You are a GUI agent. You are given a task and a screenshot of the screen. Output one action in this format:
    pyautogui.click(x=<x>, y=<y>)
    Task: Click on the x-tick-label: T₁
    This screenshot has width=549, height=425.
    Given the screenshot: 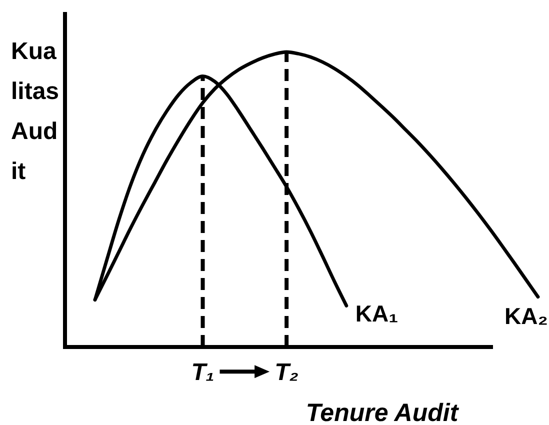 What is the action you would take?
    pyautogui.click(x=202, y=372)
    